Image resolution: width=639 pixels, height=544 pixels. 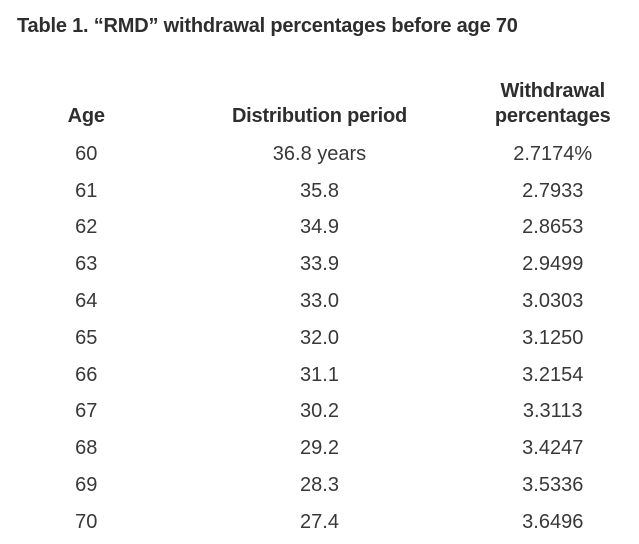 I want to click on withdrawal-percentage-cell: 3.5336, so click(x=553, y=485).